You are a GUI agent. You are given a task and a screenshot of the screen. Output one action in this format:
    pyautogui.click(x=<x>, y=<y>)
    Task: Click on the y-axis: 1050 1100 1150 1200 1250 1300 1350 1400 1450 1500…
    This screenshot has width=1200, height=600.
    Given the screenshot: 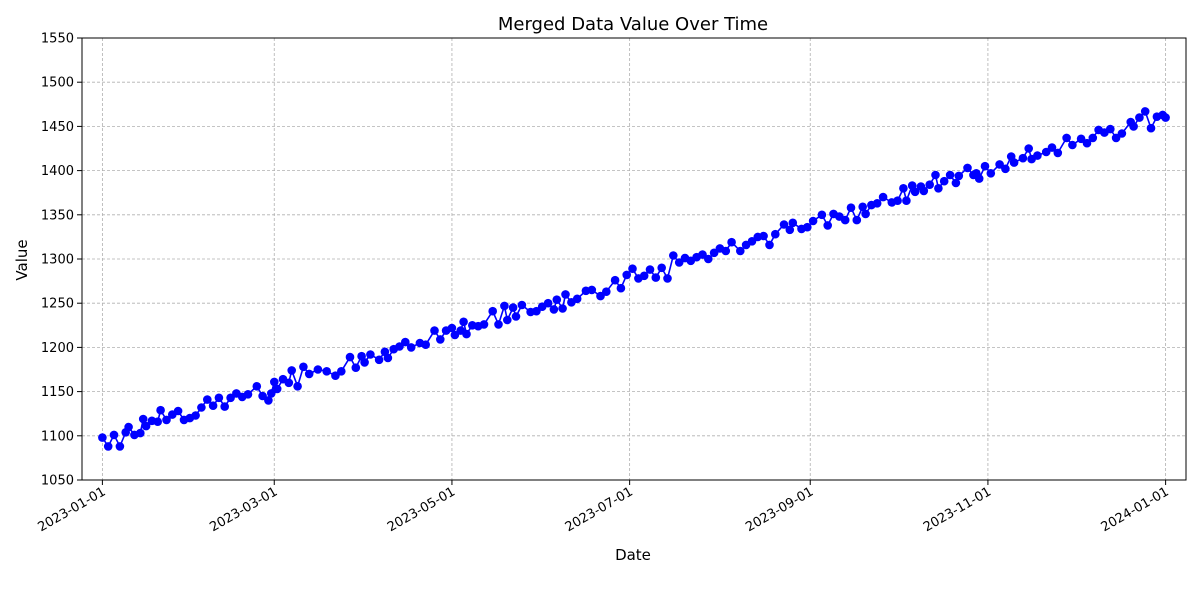 What is the action you would take?
    pyautogui.click(x=61, y=260)
    